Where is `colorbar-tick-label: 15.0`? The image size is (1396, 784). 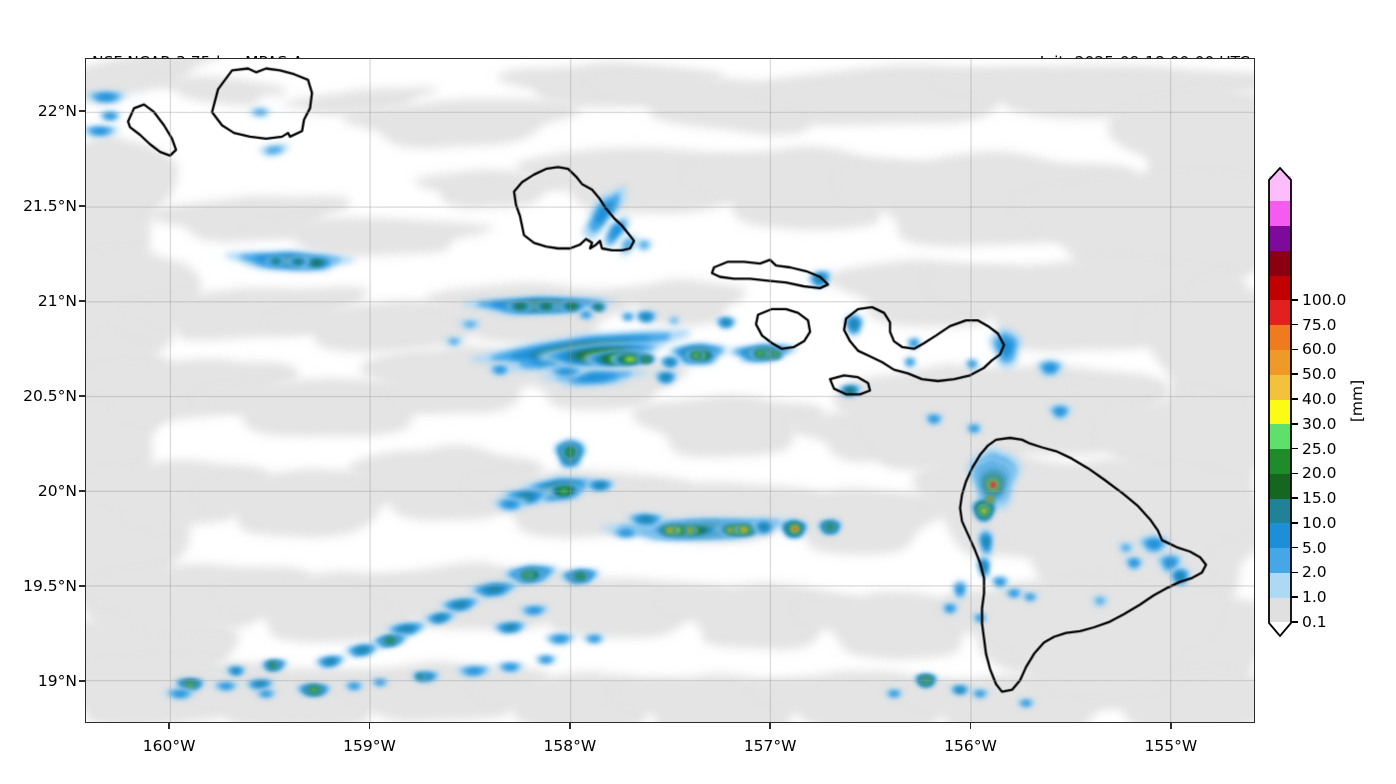
colorbar-tick-label: 15.0 is located at coordinates (1319, 498).